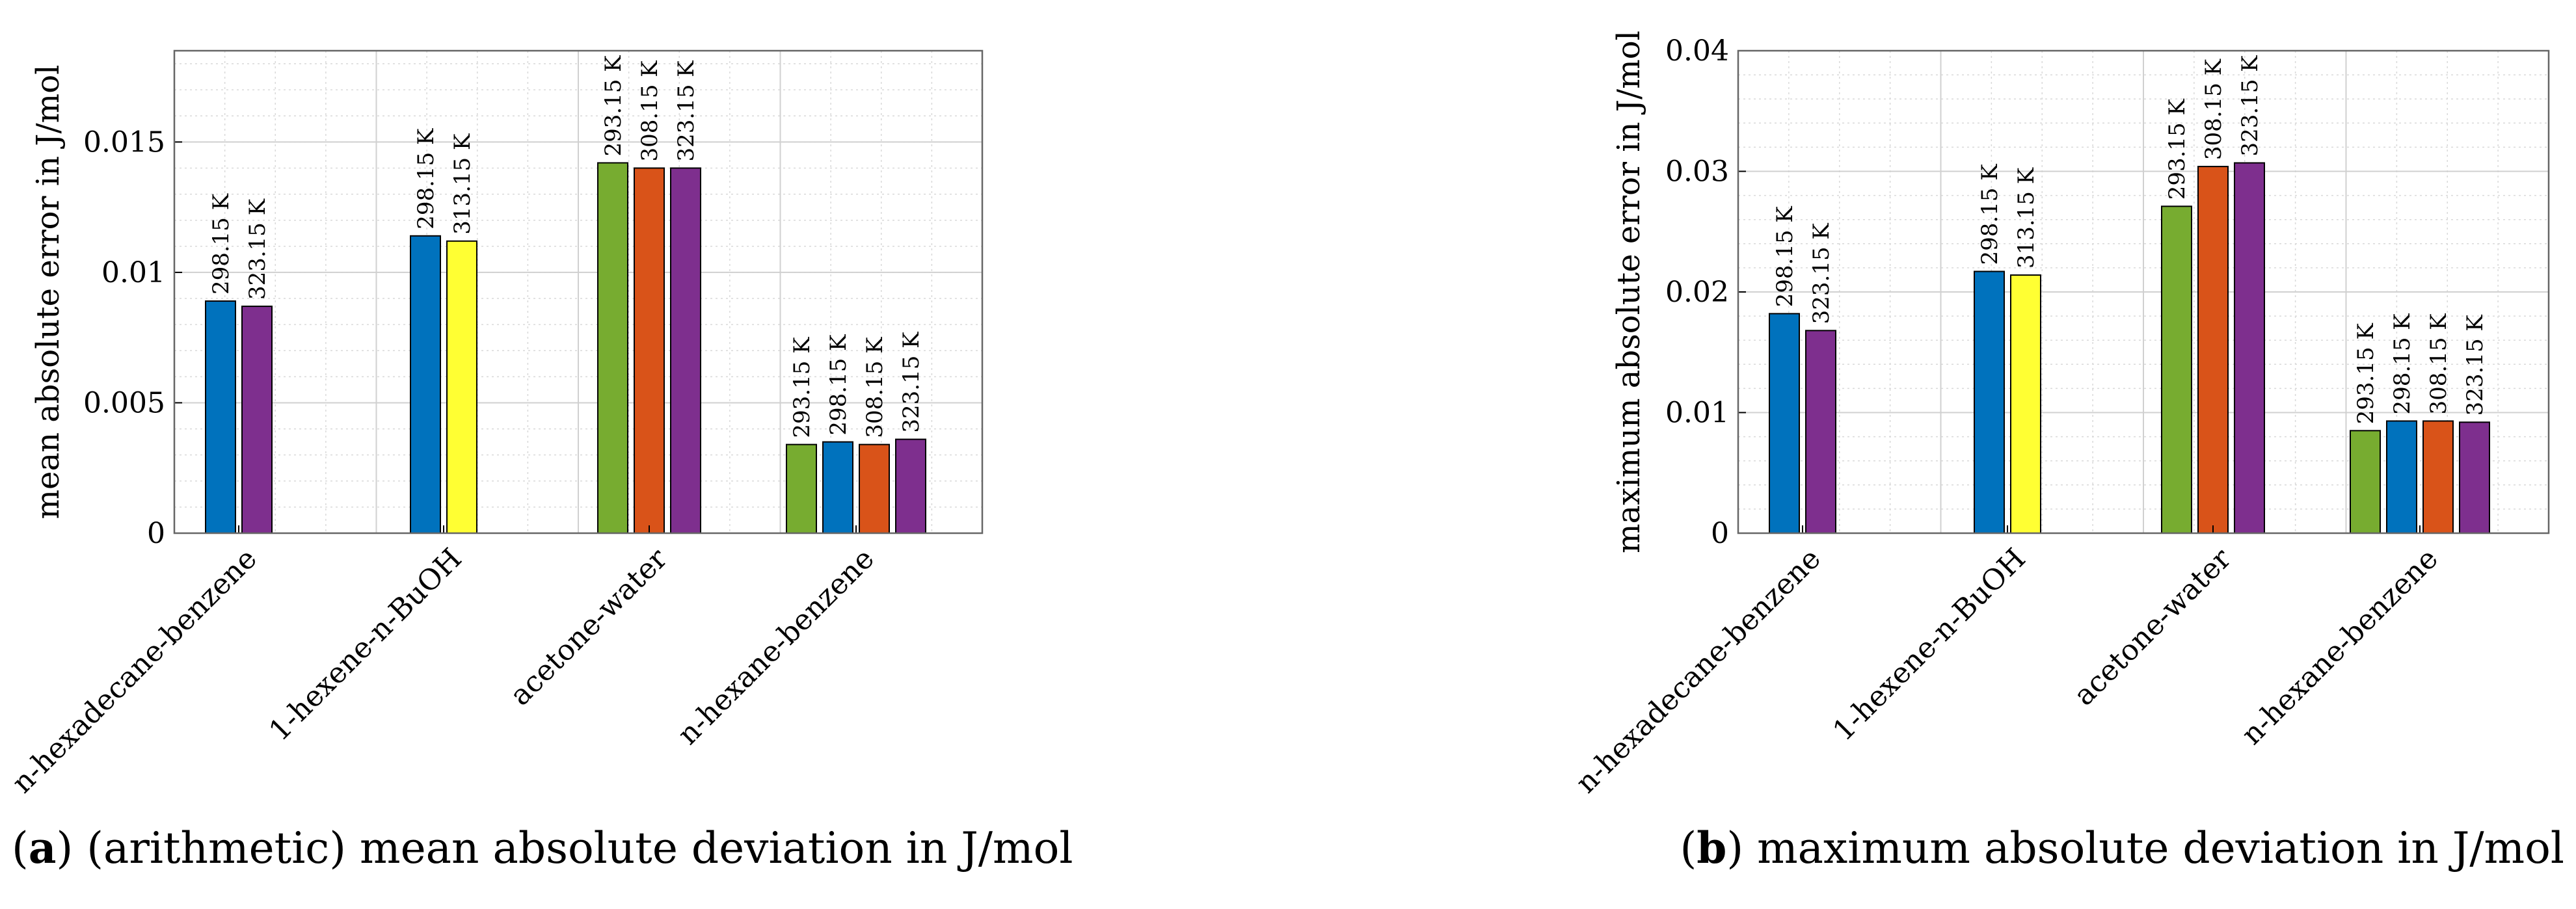 The width and height of the screenshot is (2576, 909). I want to click on y-axis-label-b: maximum absolute error in J/mol, so click(1629, 292).